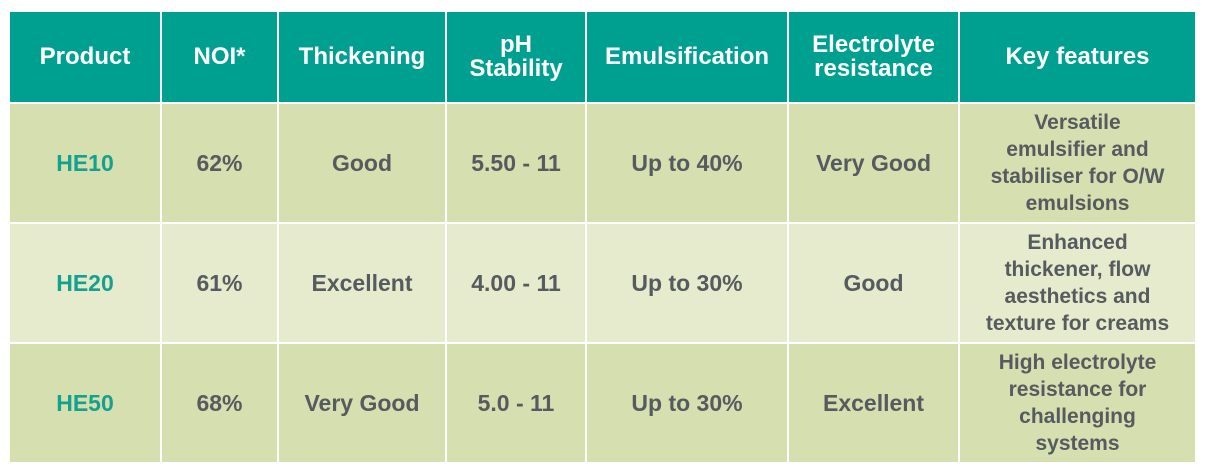  What do you see at coordinates (1077, 323) in the screenshot?
I see `feature-line: texture for creams` at bounding box center [1077, 323].